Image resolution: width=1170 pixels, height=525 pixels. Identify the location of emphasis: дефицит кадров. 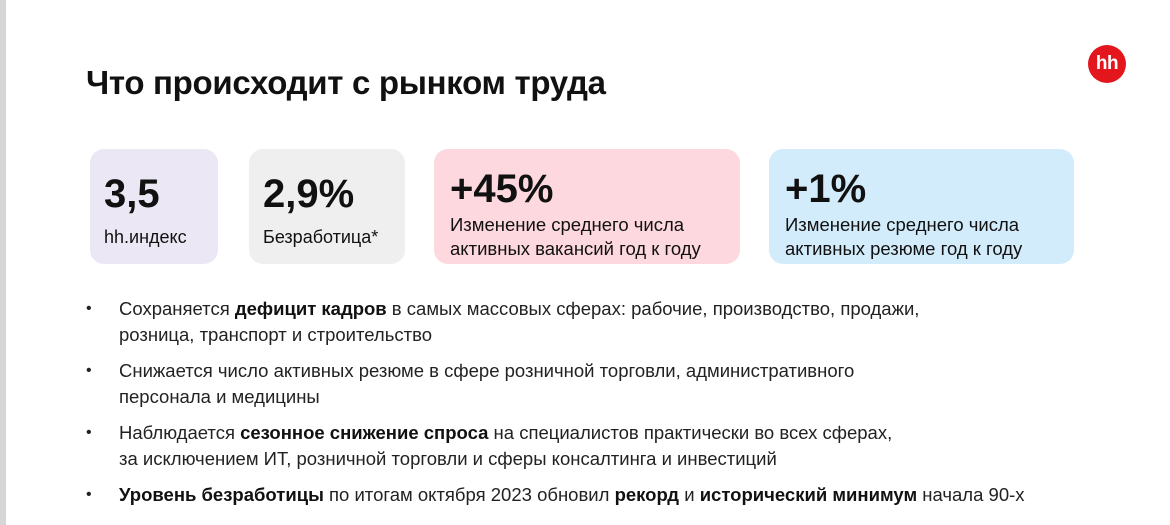
(310, 308).